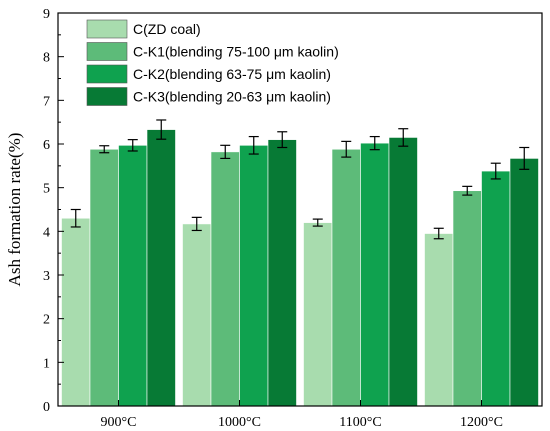 Image resolution: width=550 pixels, height=431 pixels. What do you see at coordinates (46, 14) in the screenshot?
I see `y-tick-label: 9` at bounding box center [46, 14].